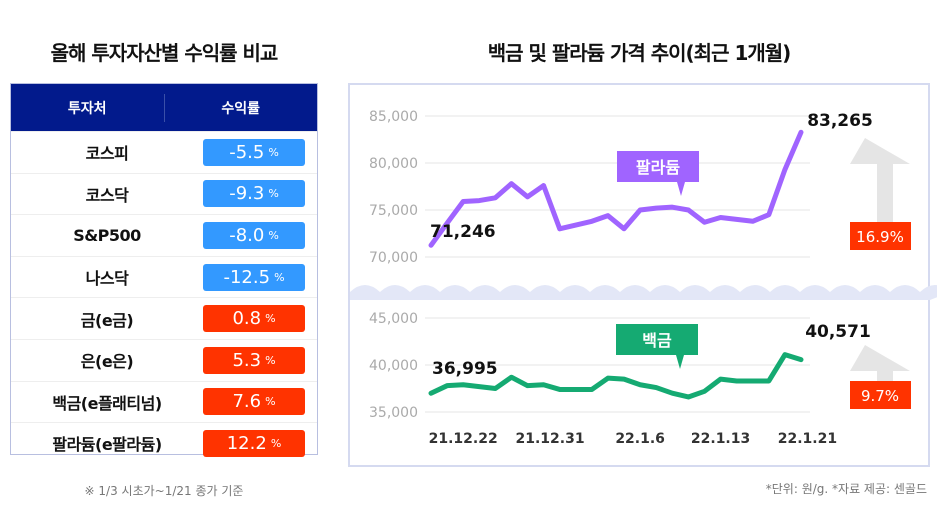 The width and height of the screenshot is (937, 522). I want to click on investment-name: 코스피, so click(107, 154).